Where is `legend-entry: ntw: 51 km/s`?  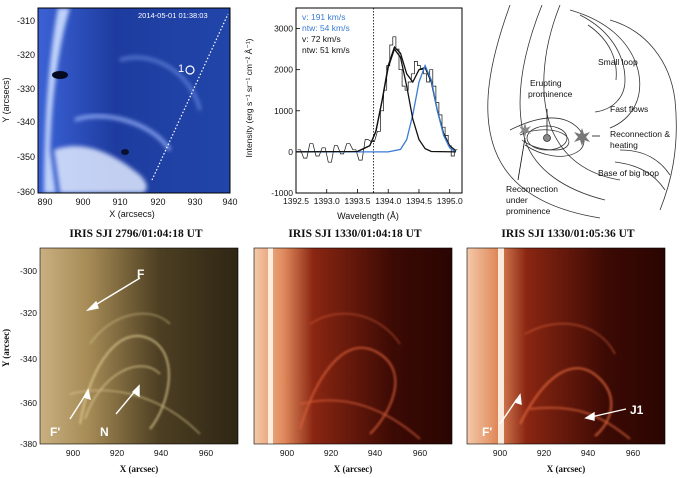 legend-entry: ntw: 51 km/s is located at coordinates (326, 50).